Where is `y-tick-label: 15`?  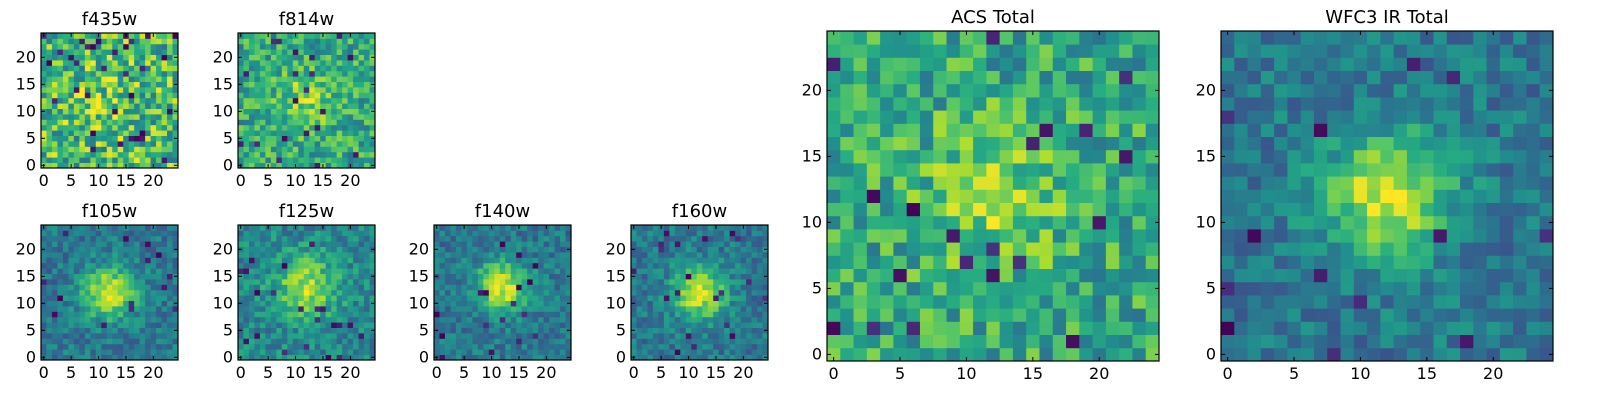 y-tick-label: 15 is located at coordinates (223, 275).